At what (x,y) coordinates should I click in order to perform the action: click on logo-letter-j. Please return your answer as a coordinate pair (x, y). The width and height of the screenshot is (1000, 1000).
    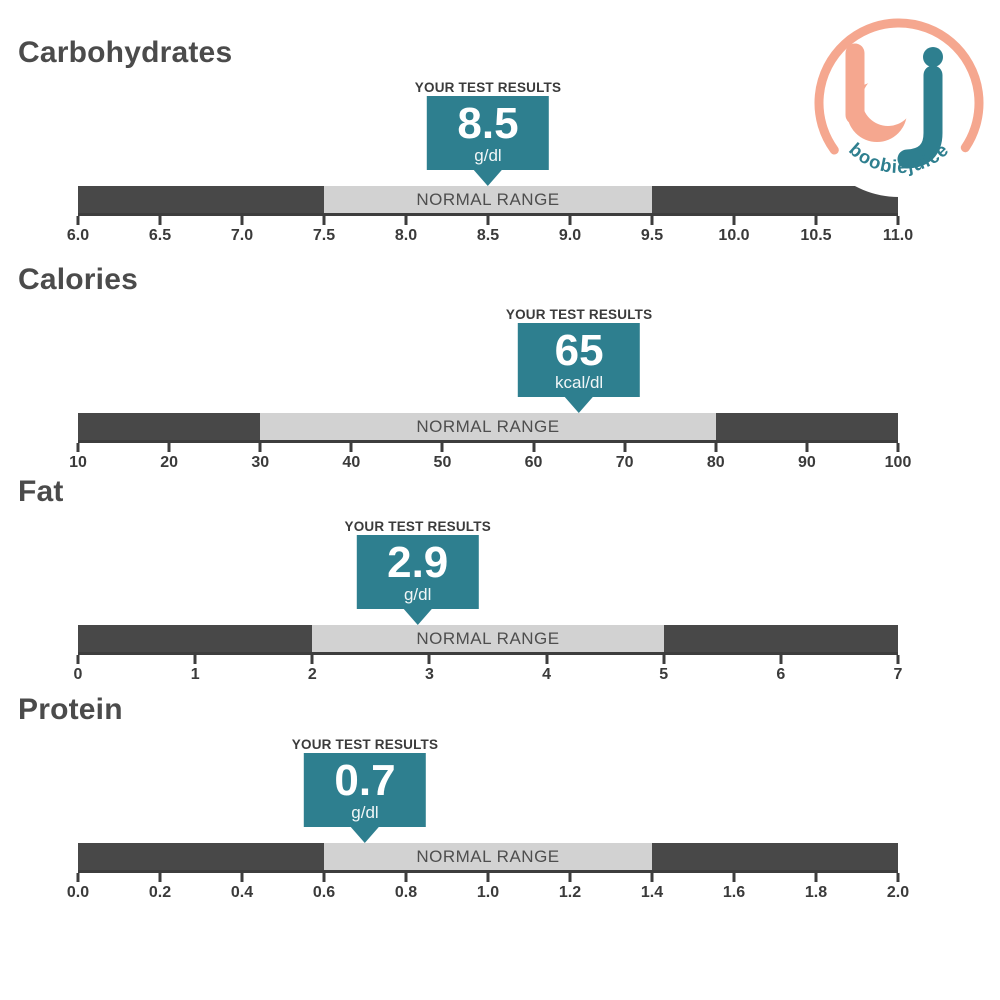
    Looking at the image, I should click on (920, 108).